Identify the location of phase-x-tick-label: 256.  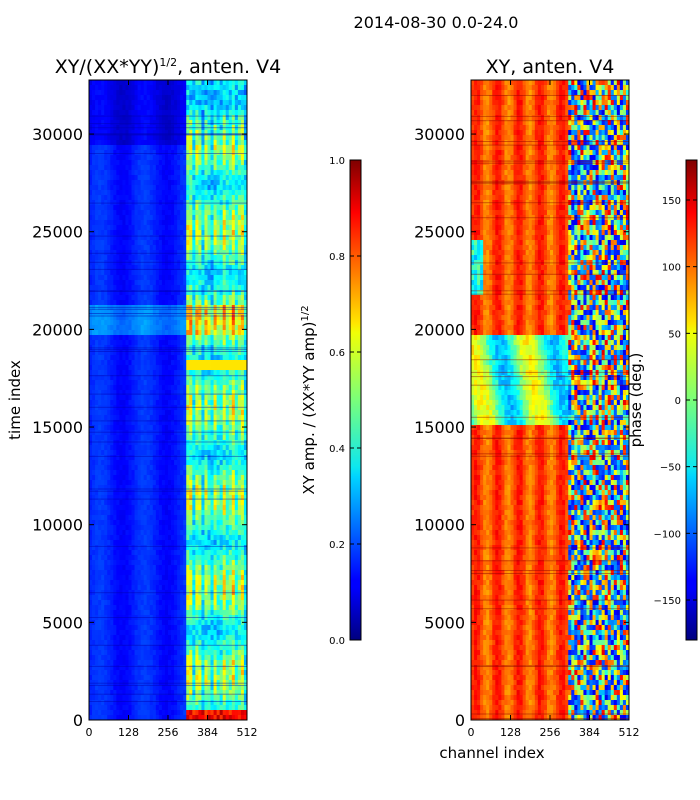
(550, 732).